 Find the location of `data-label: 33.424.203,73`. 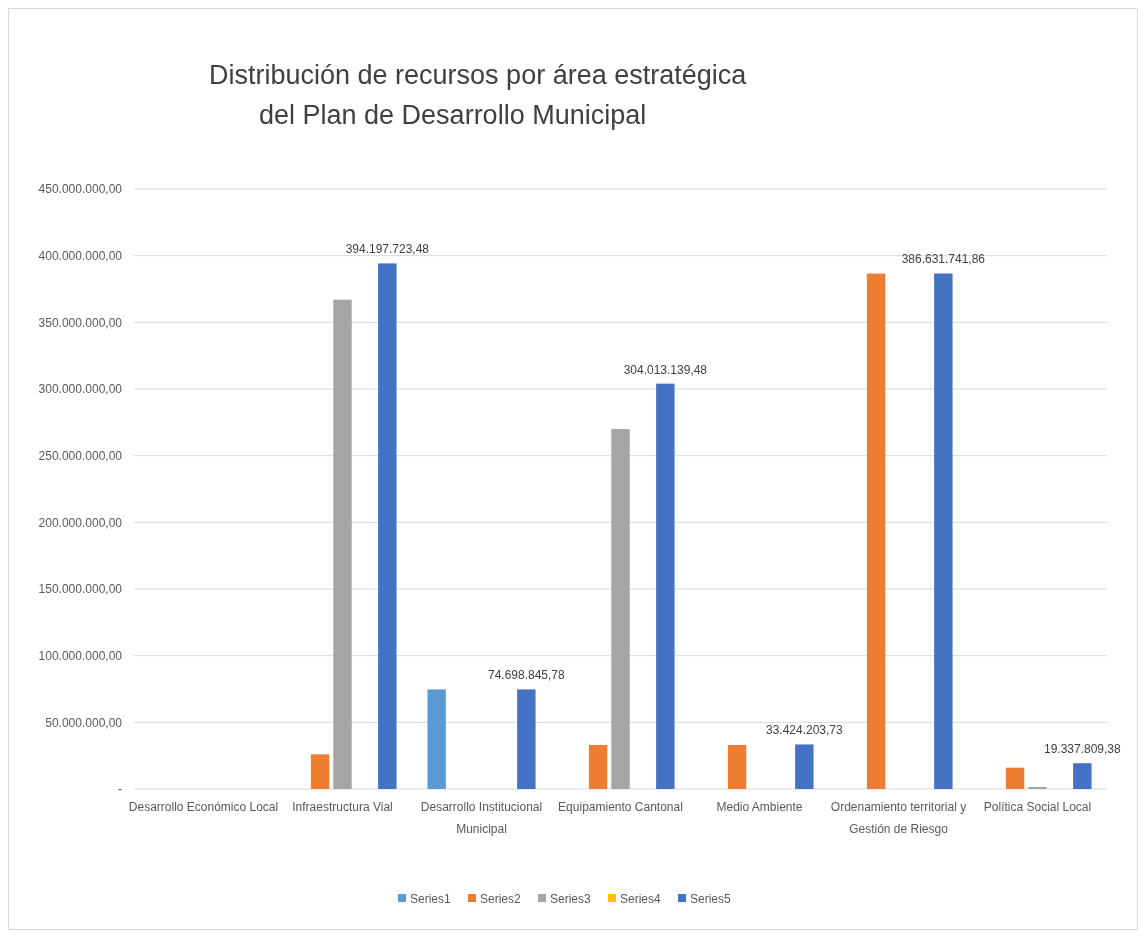

data-label: 33.424.203,73 is located at coordinates (804, 730).